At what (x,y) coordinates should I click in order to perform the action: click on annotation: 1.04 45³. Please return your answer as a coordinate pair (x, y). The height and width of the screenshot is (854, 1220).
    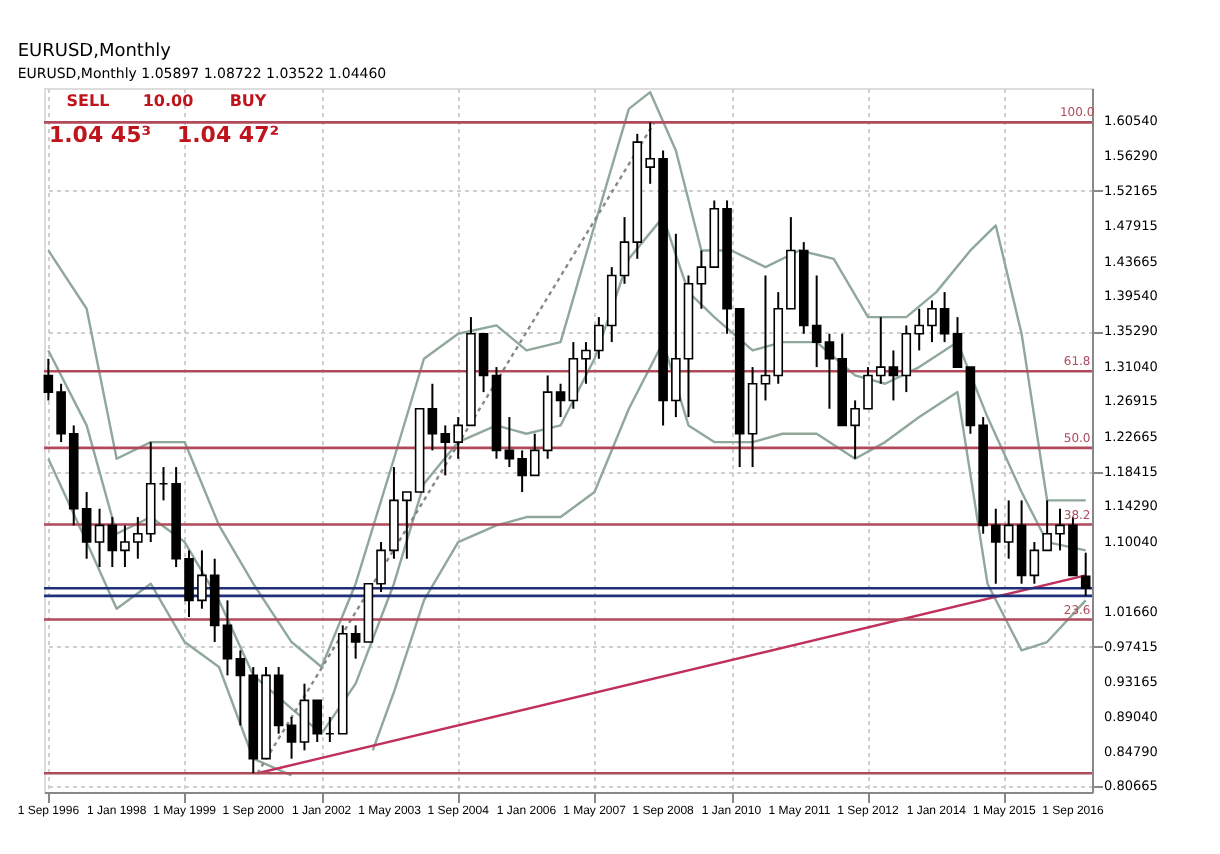
    Looking at the image, I should click on (100, 135).